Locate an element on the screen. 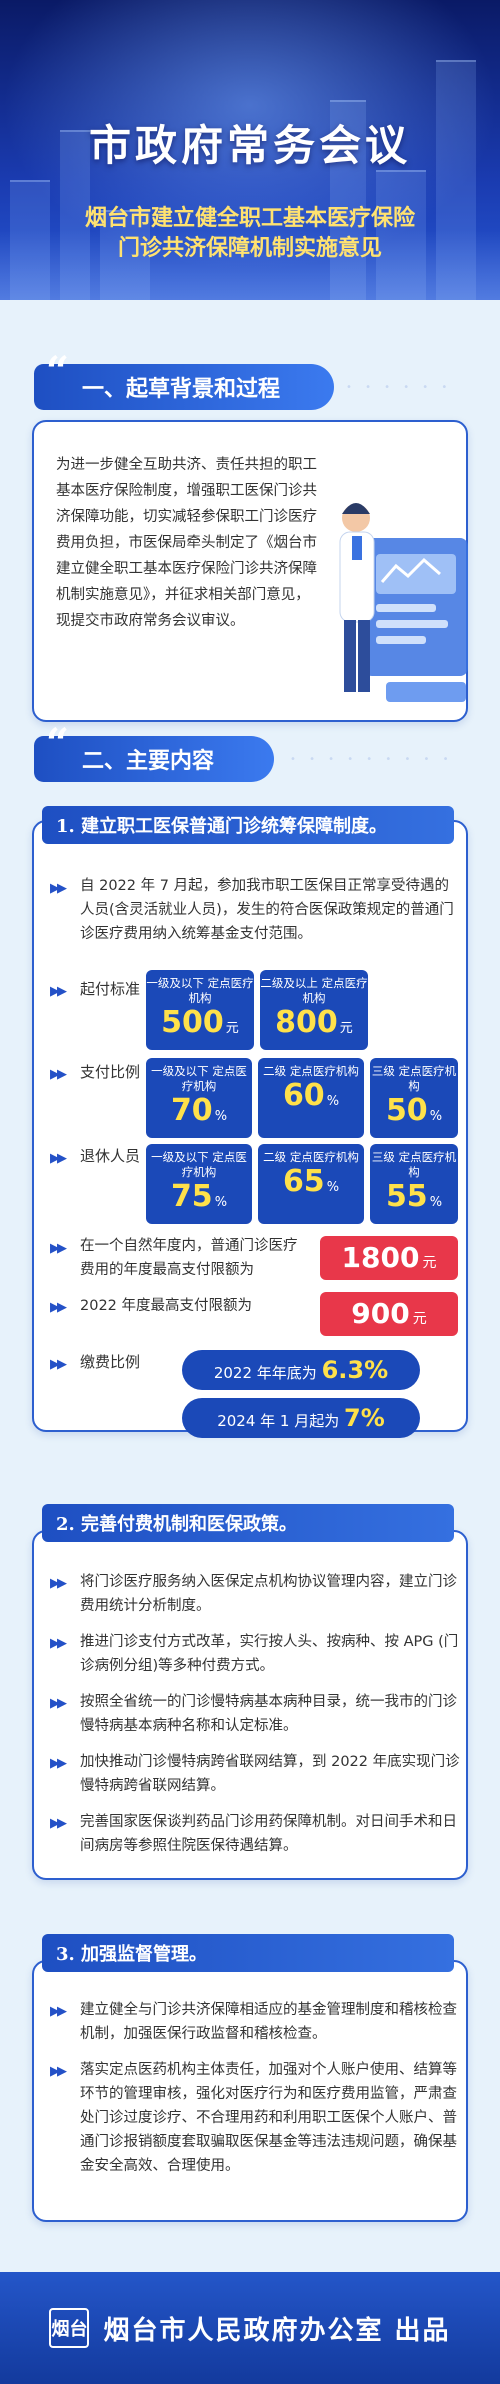  ratio-box-2: 二级 定点医疗机构 60% is located at coordinates (311, 1098).